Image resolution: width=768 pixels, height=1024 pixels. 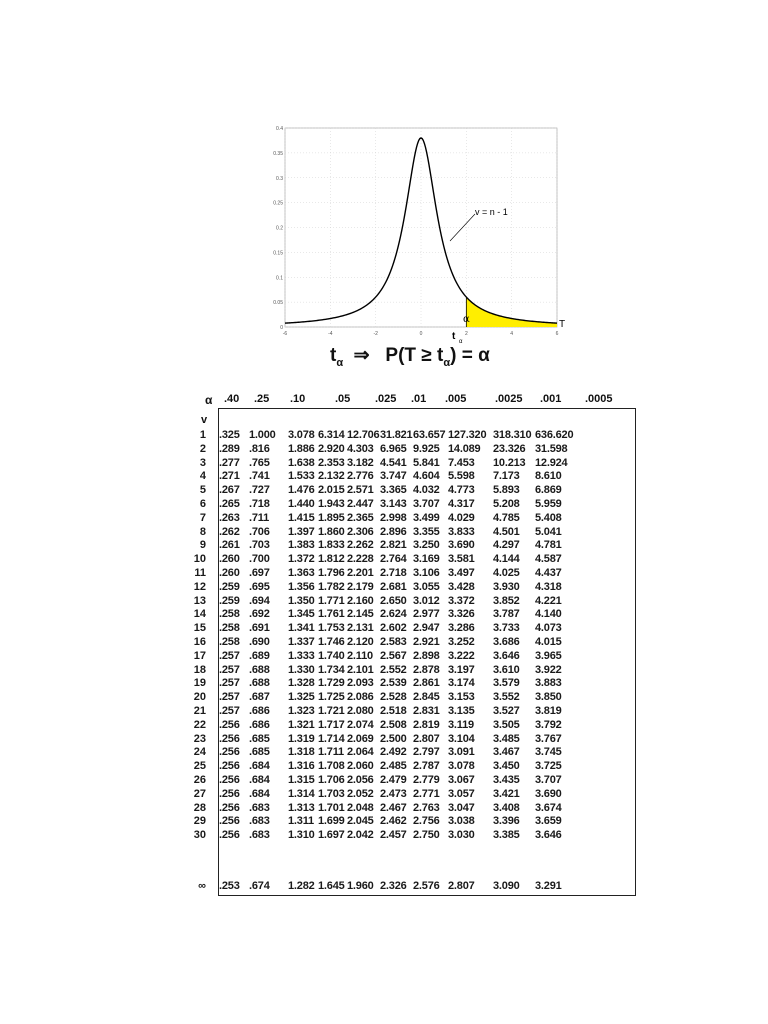 What do you see at coordinates (551, 462) in the screenshot?
I see `table-value-cell: 12.924` at bounding box center [551, 462].